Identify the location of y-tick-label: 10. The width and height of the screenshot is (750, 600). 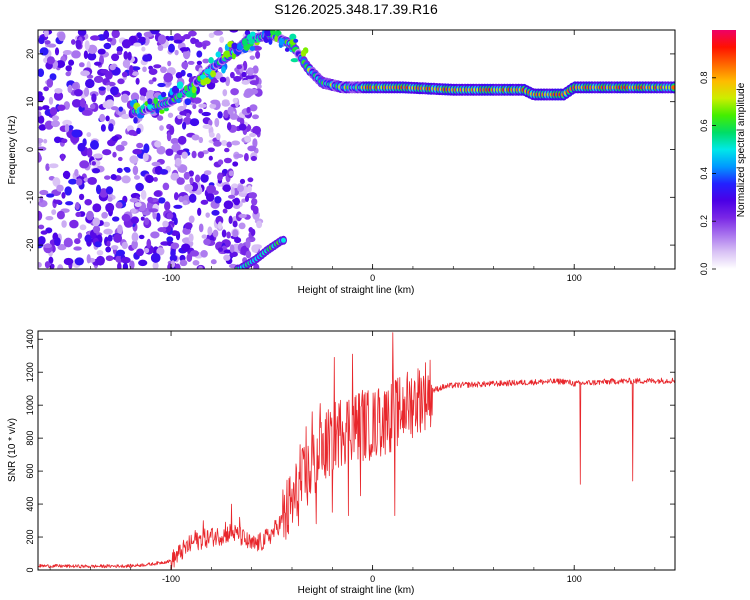
(30, 102).